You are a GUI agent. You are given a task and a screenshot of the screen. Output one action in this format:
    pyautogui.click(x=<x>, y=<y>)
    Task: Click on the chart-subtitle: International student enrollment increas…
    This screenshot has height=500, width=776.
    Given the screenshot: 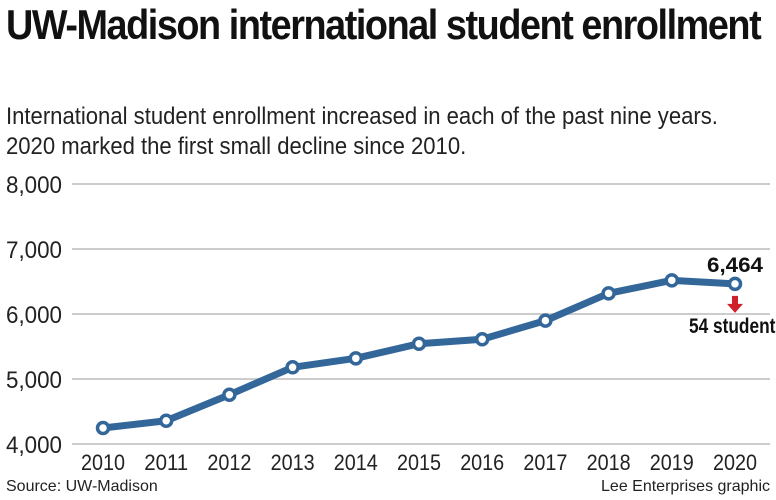 What is the action you would take?
    pyautogui.click(x=362, y=131)
    